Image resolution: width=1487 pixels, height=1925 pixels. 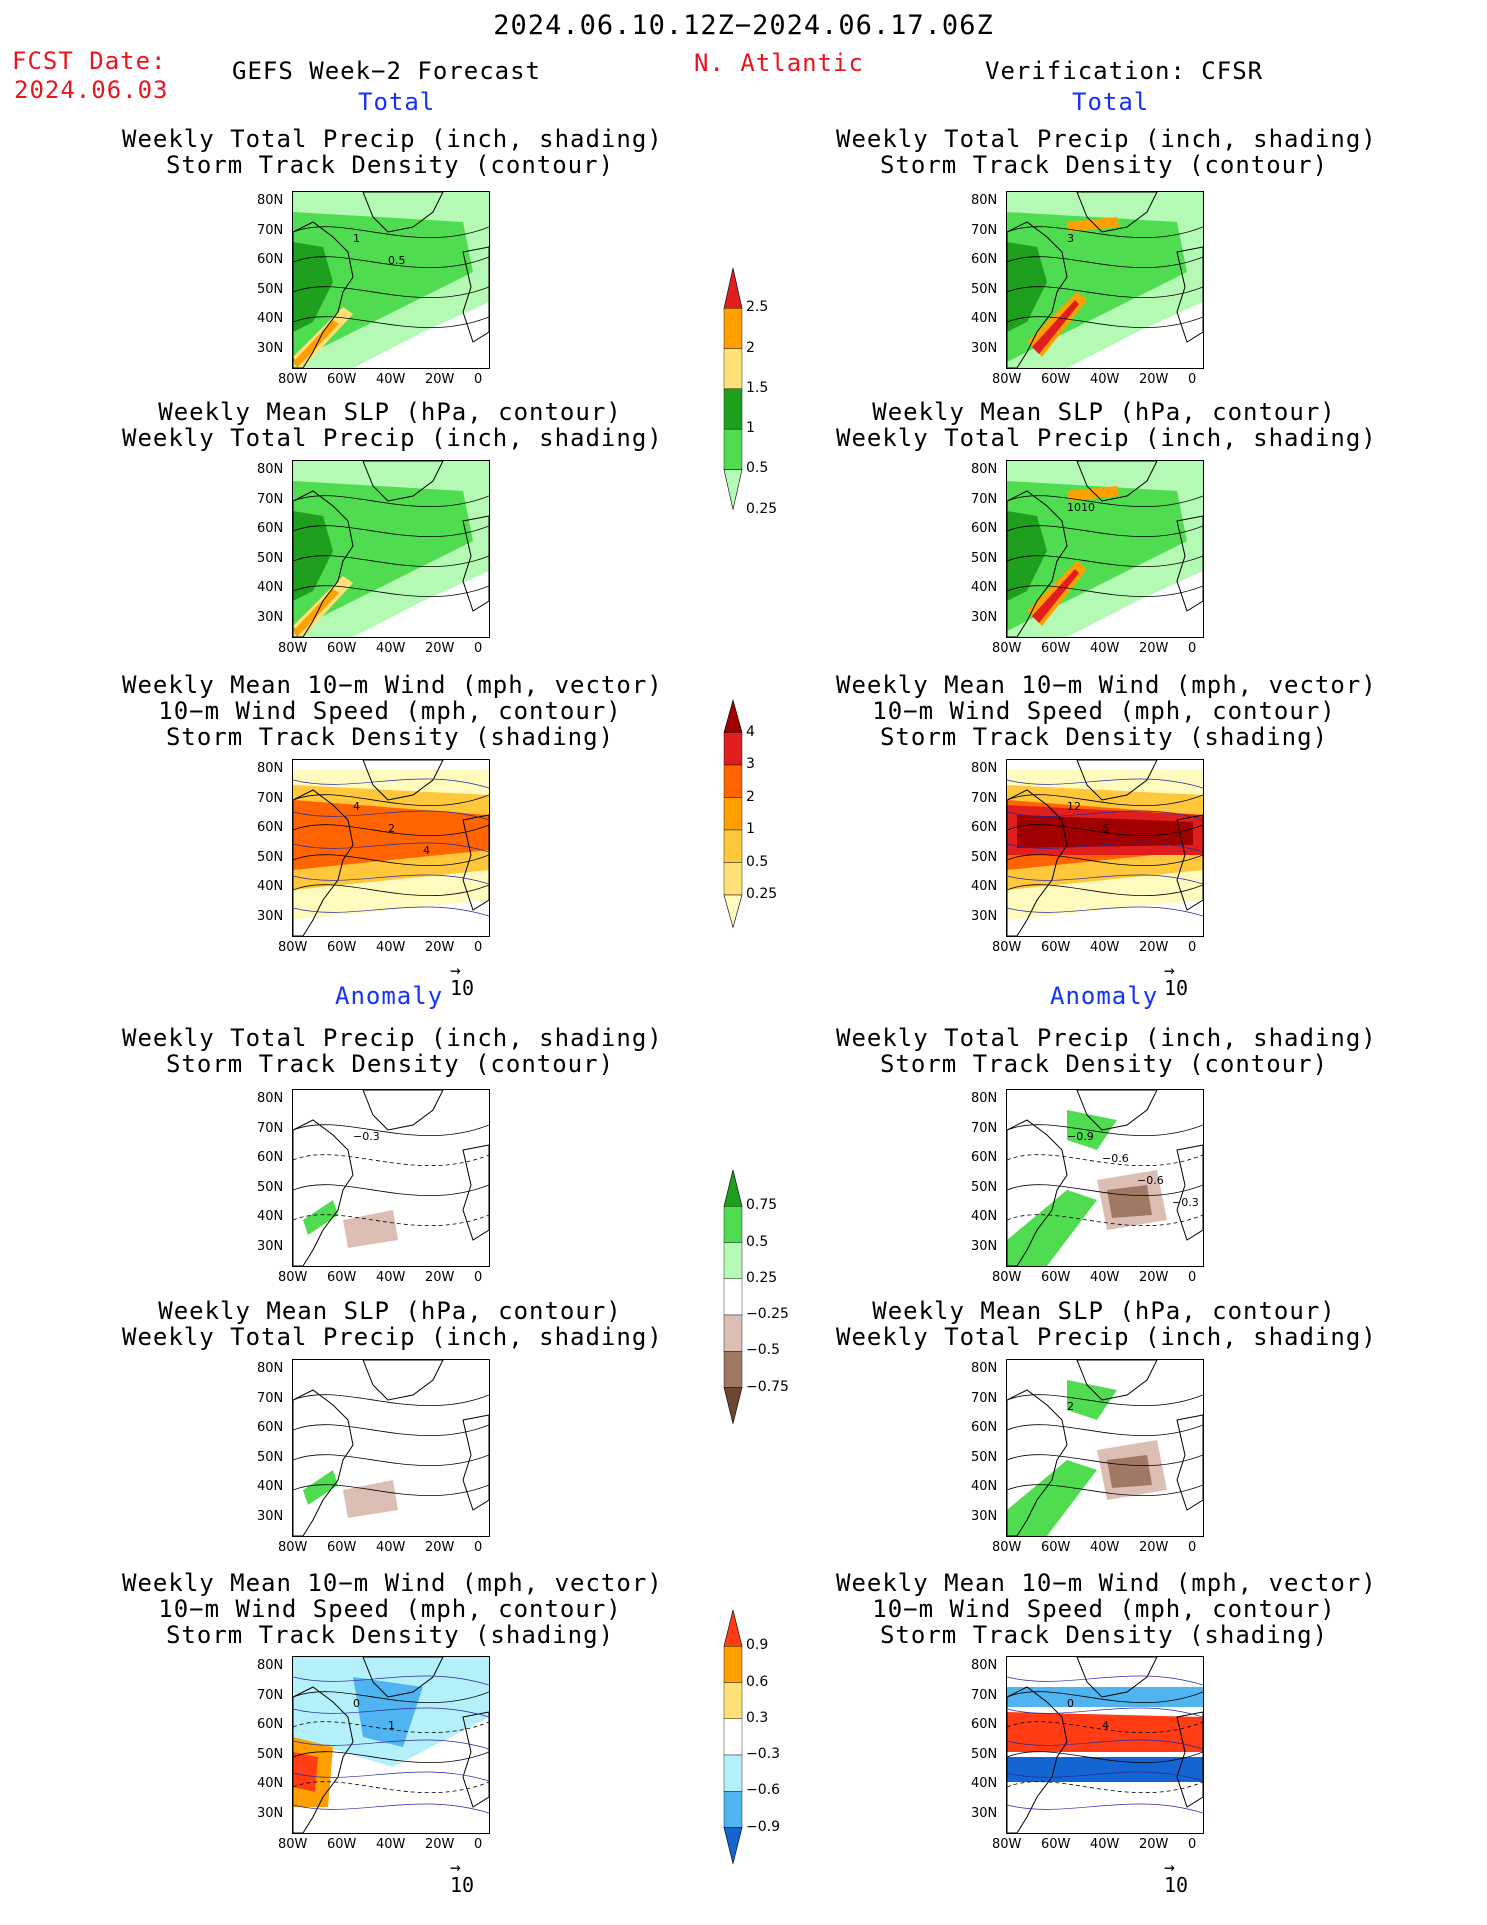 What do you see at coordinates (1104, 1609) in the screenshot?
I see `panel-title-line: 10−m Wind Speed (mph, contour)` at bounding box center [1104, 1609].